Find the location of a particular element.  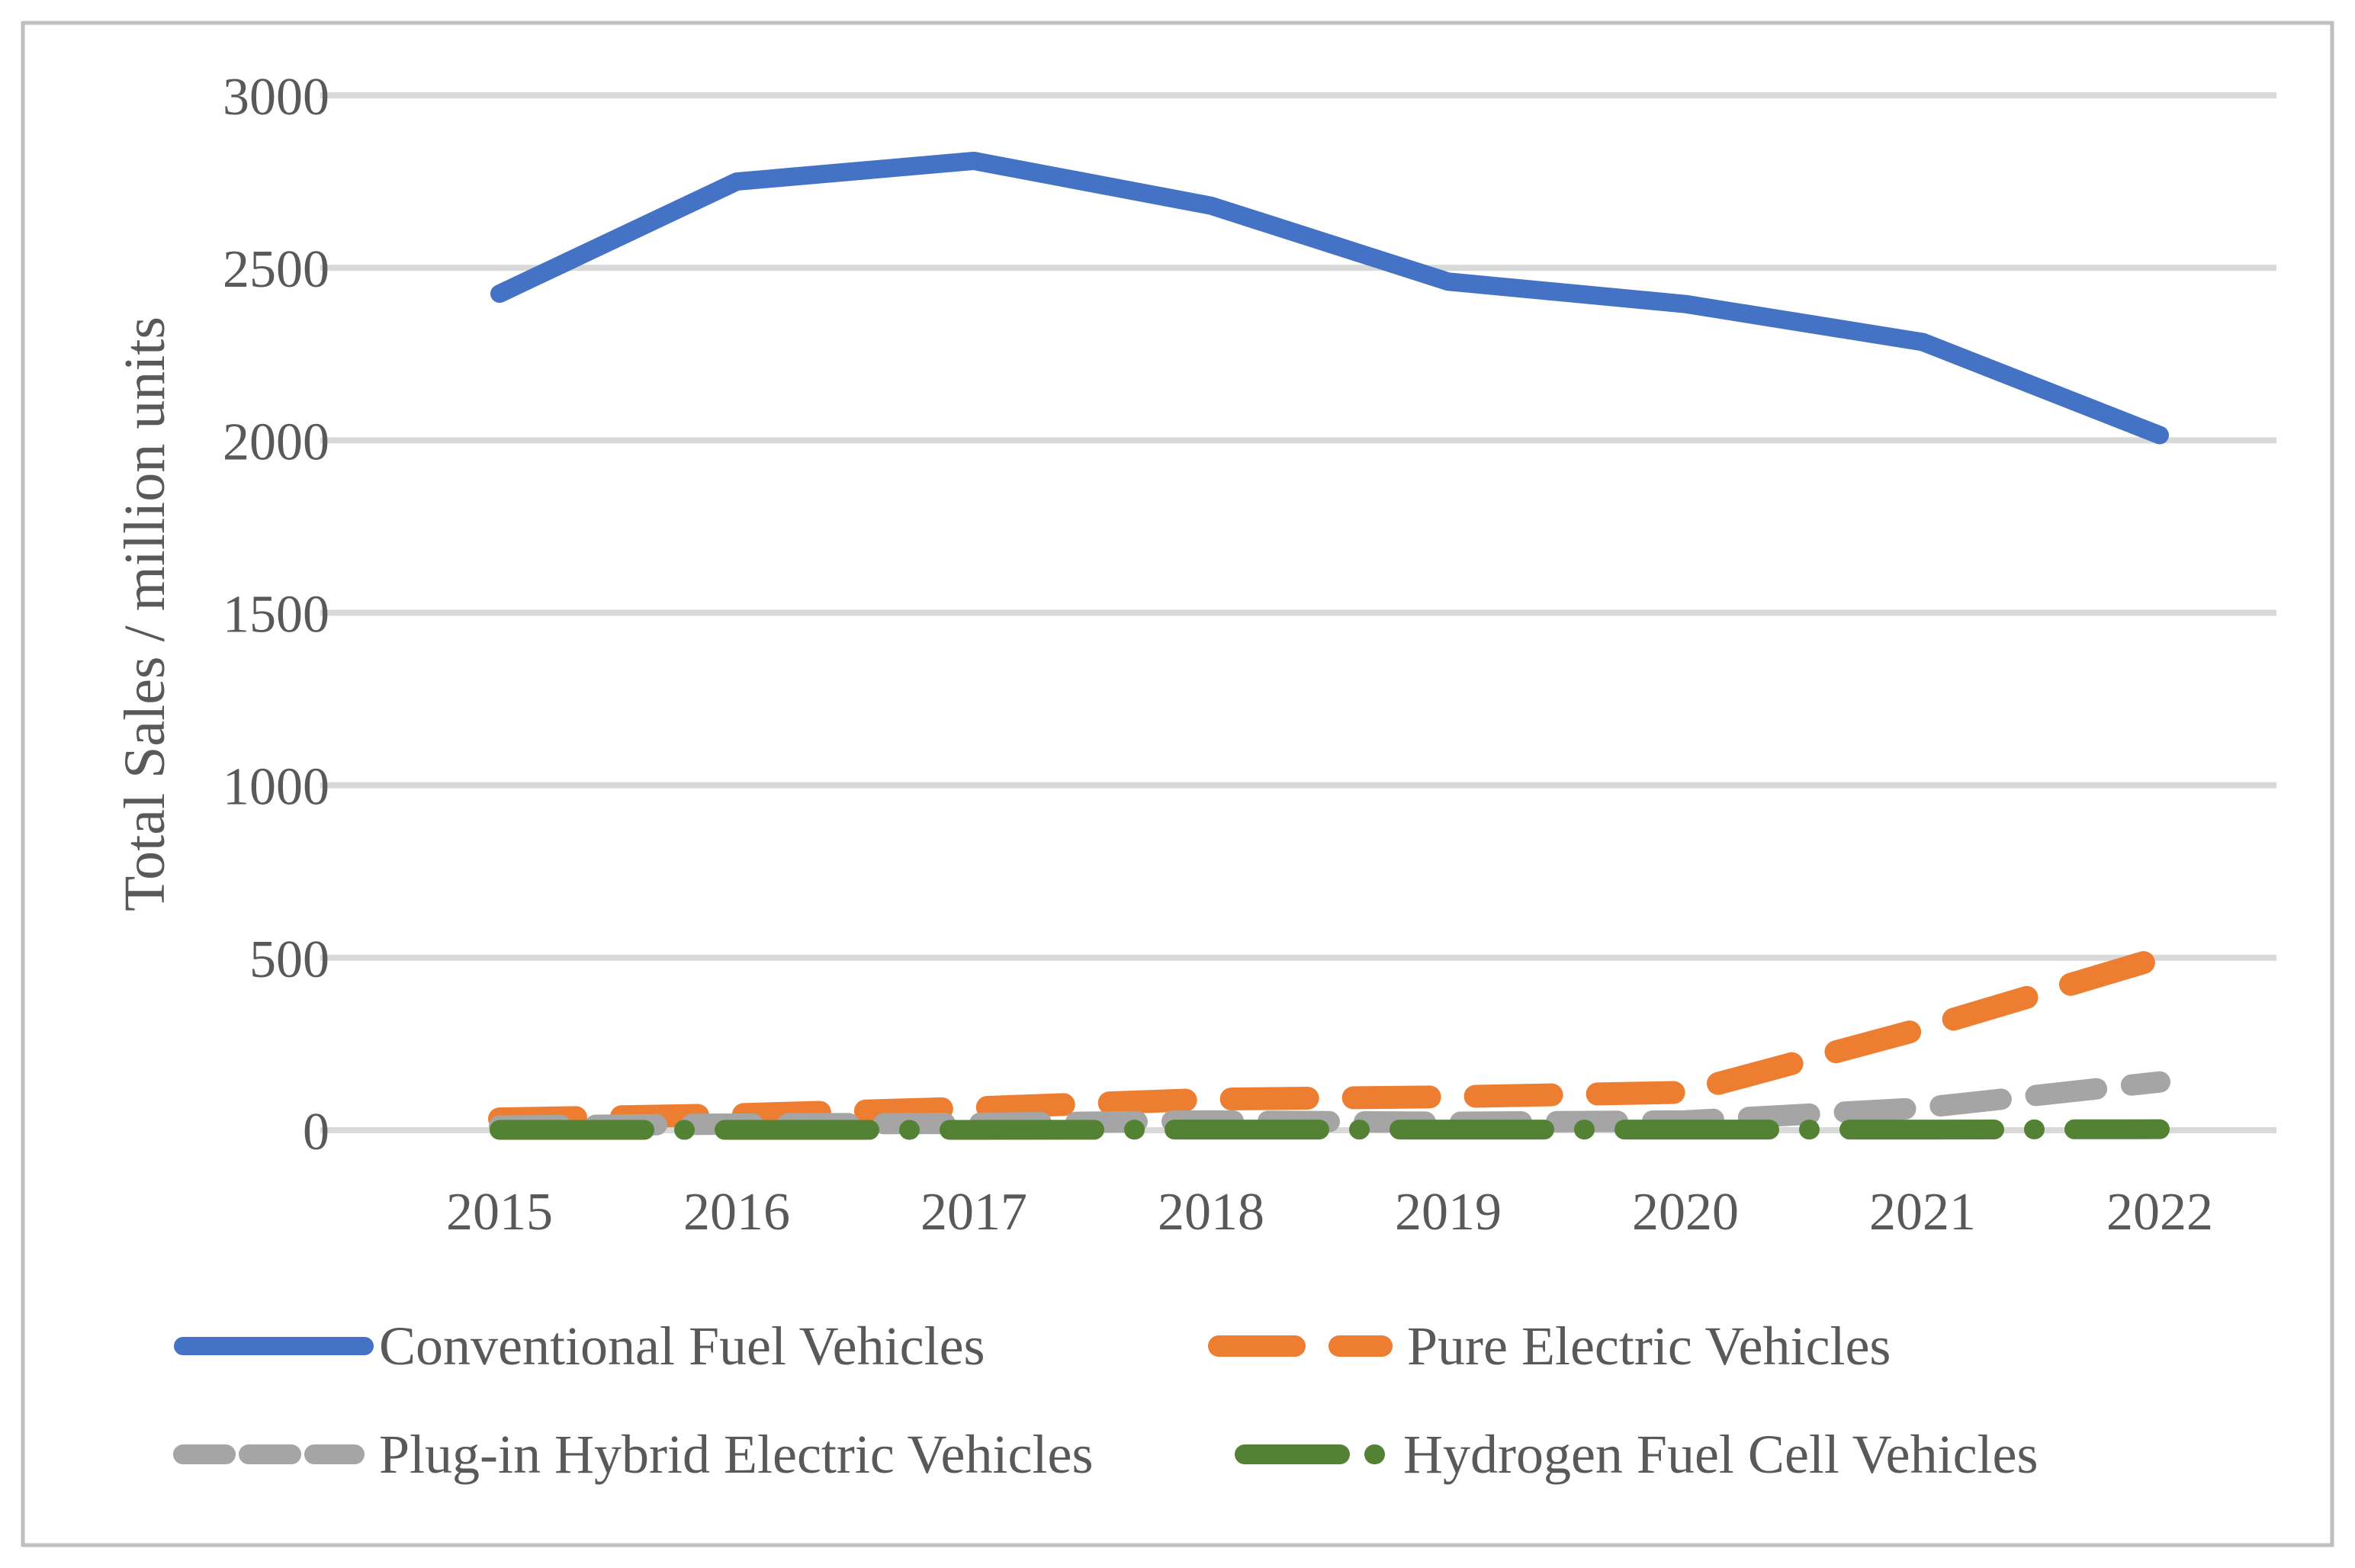

y-axis-tick-labels: 0 500 1000 1500 2000 2500 3000 is located at coordinates (276, 615).